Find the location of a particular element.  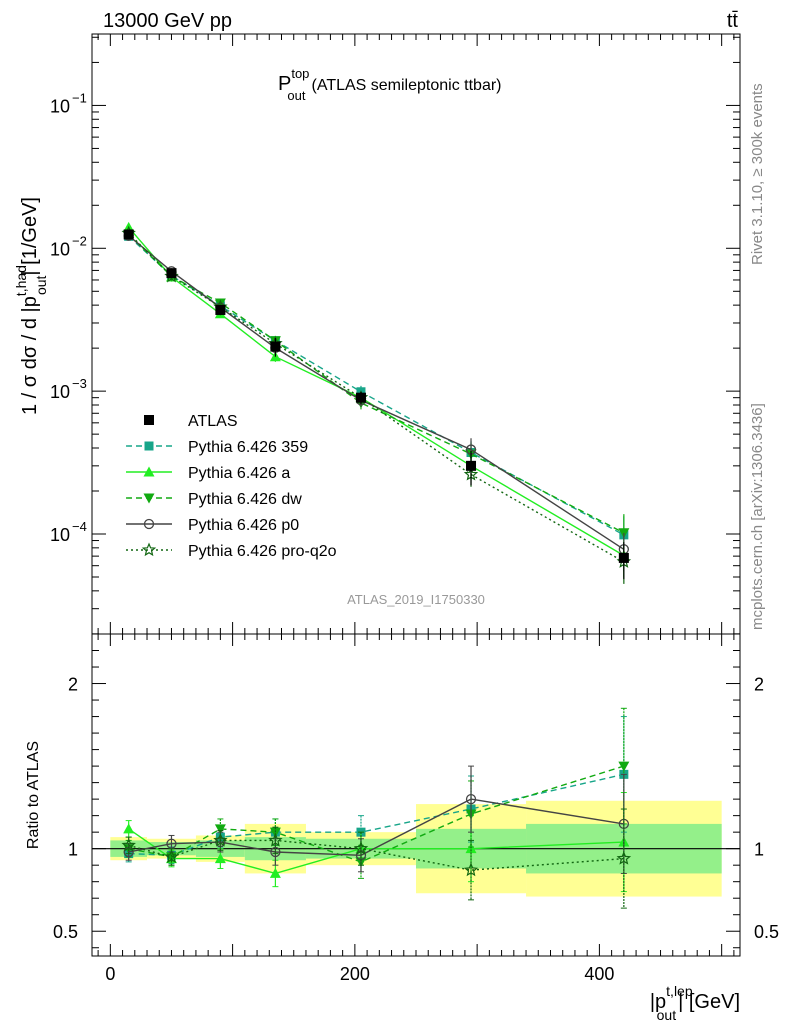

xlabel: |pt,lep out| [GeV] is located at coordinates (695, 1003).